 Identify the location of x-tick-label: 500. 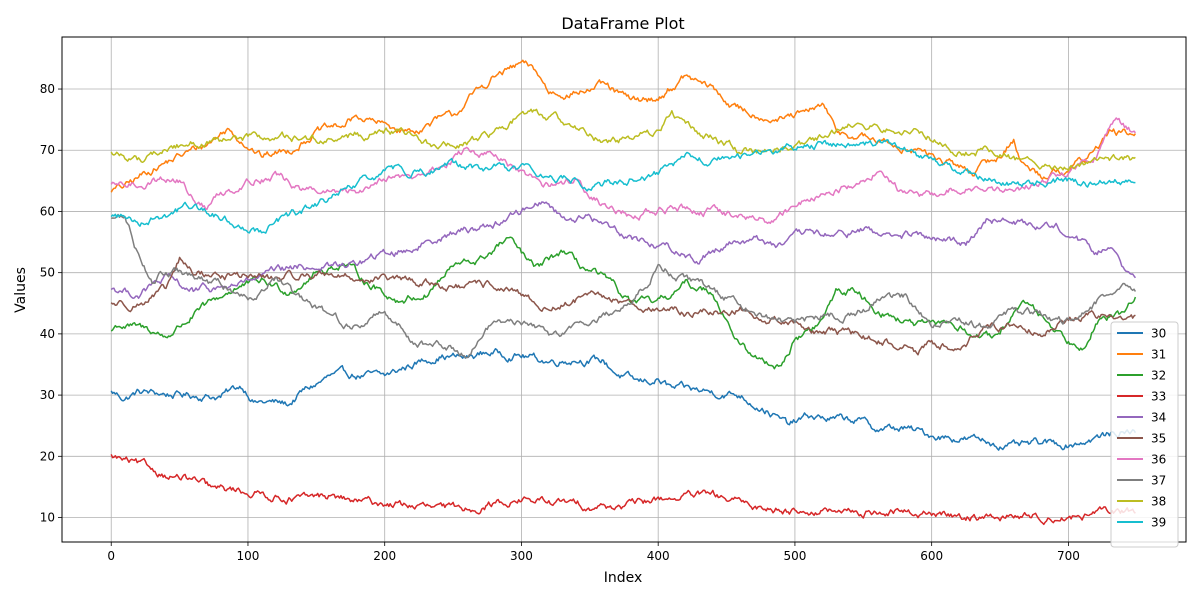
(794, 556).